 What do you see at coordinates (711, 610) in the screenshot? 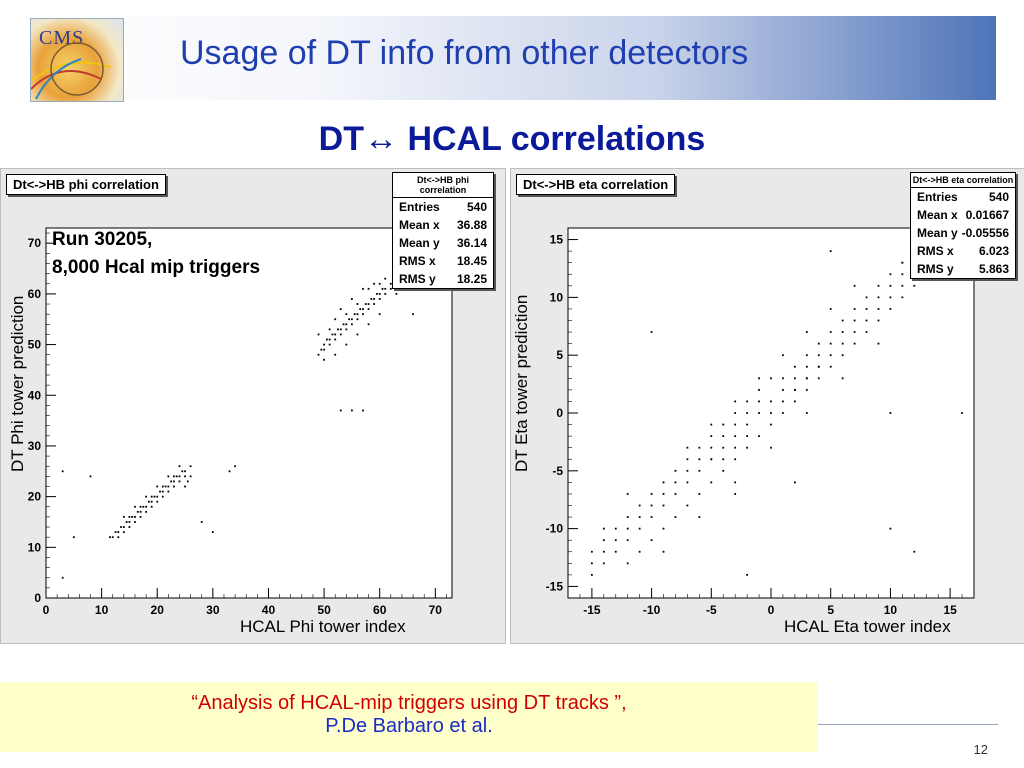
I see `x-tick-label: -5` at bounding box center [711, 610].